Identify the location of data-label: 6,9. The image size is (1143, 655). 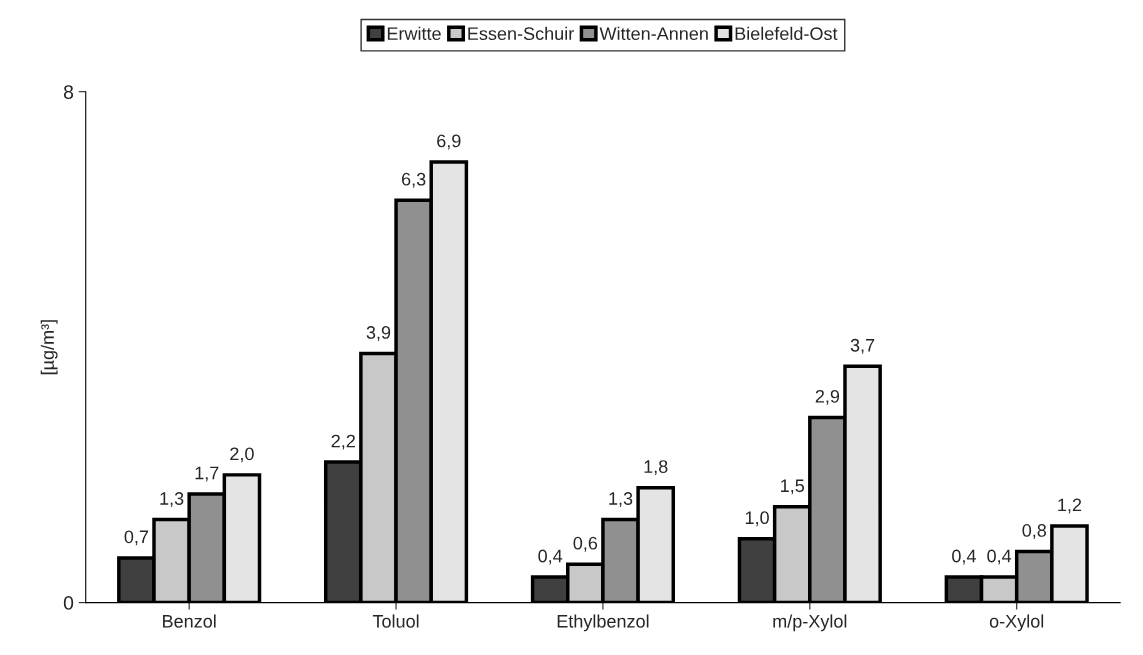
(449, 142).